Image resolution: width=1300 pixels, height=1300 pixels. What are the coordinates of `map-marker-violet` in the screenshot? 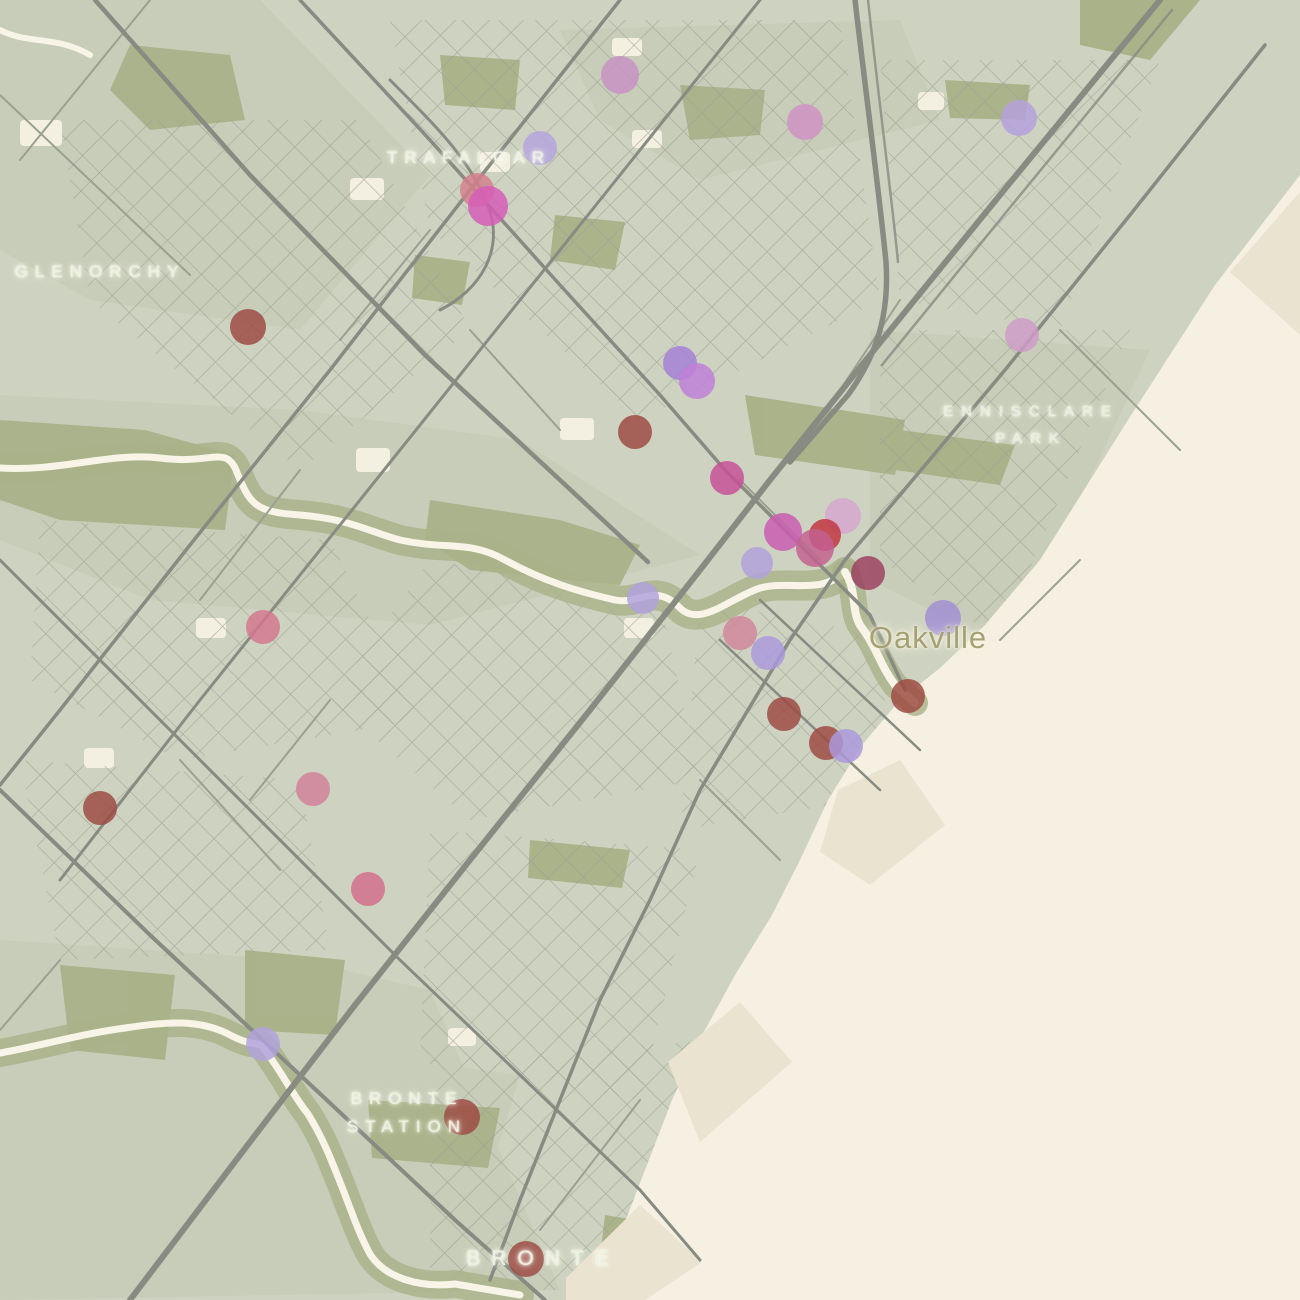 It's located at (697, 381).